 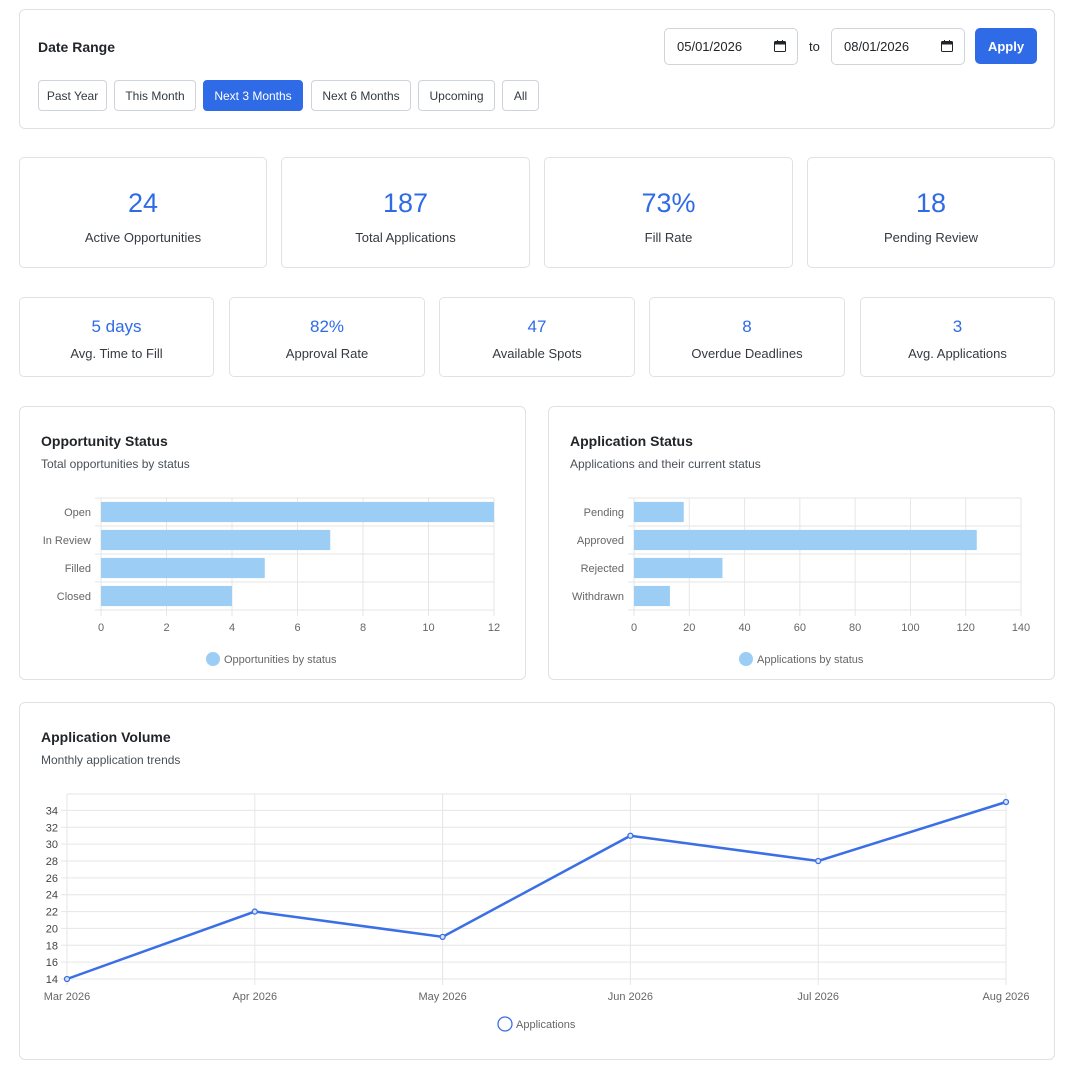 I want to click on kpi-label: Avg. Time to Fill, so click(x=116, y=353).